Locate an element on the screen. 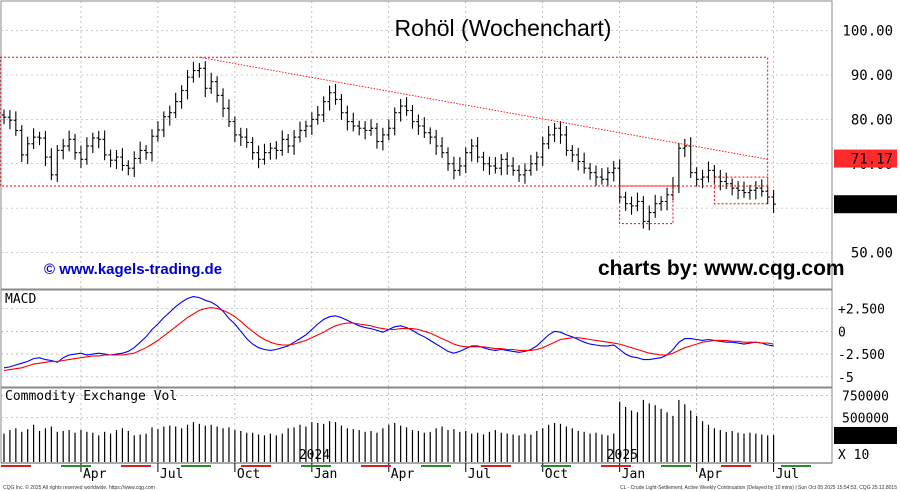 The width and height of the screenshot is (900, 491). price-marker-bg is located at coordinates (865, 158).